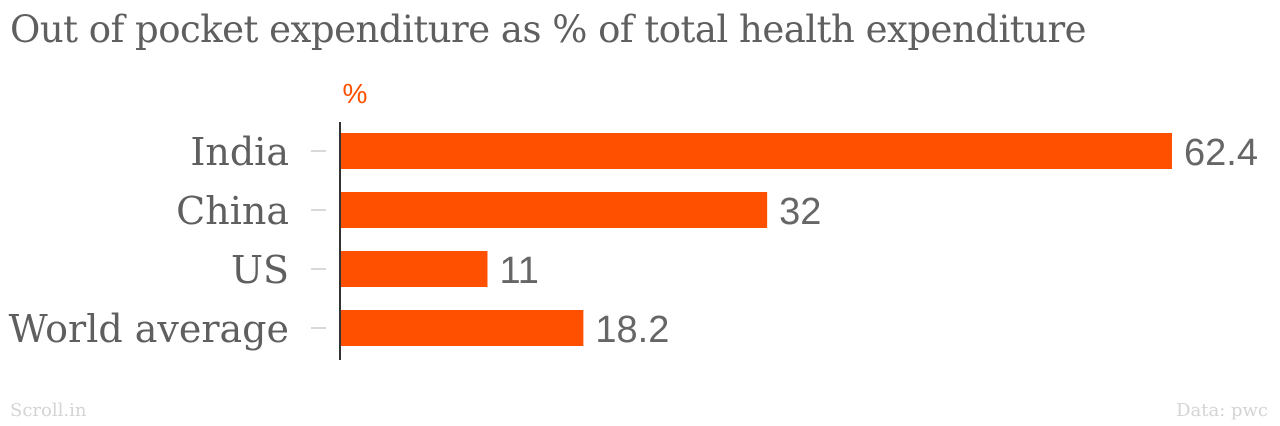 This screenshot has width=1280, height=426. I want to click on value-label: 62.4, so click(1221, 153).